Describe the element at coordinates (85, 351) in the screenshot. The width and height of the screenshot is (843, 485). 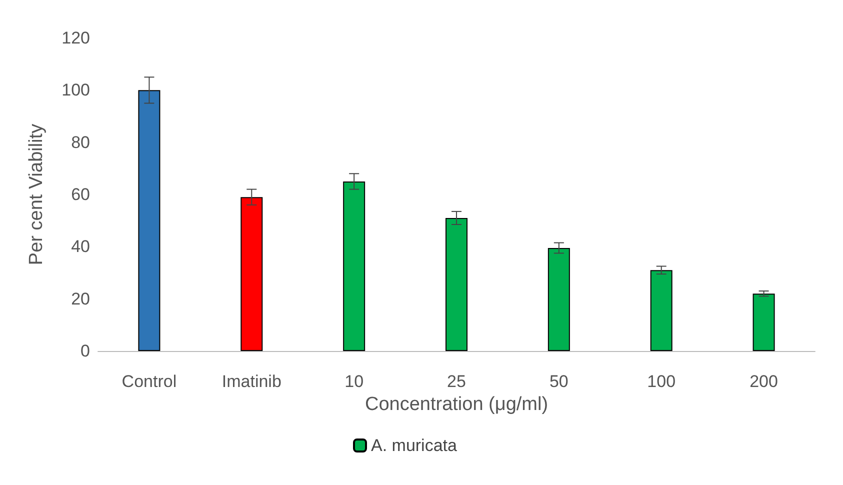
I see `y-tick-label: 0` at that location.